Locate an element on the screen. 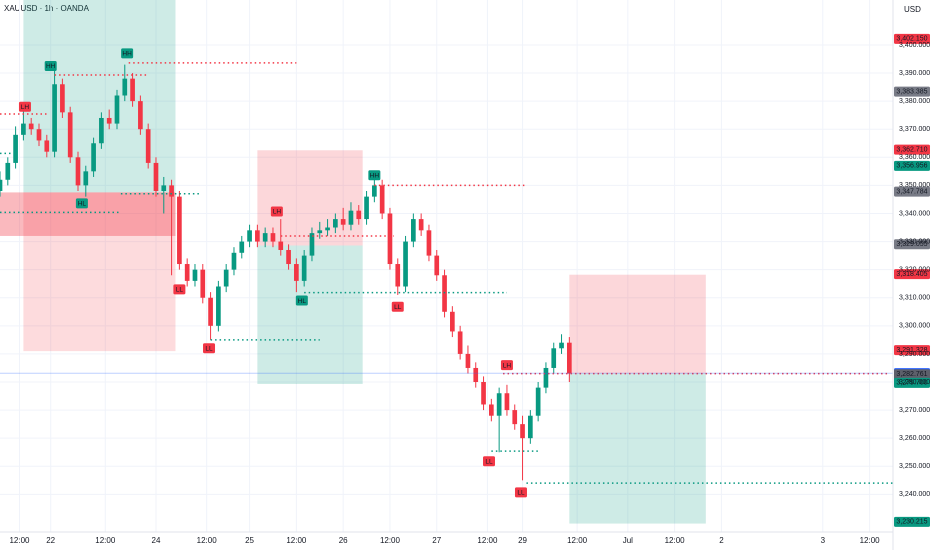 Image resolution: width=932 pixels, height=550 pixels. y-tick-label: 3,350.000 is located at coordinates (914, 185).